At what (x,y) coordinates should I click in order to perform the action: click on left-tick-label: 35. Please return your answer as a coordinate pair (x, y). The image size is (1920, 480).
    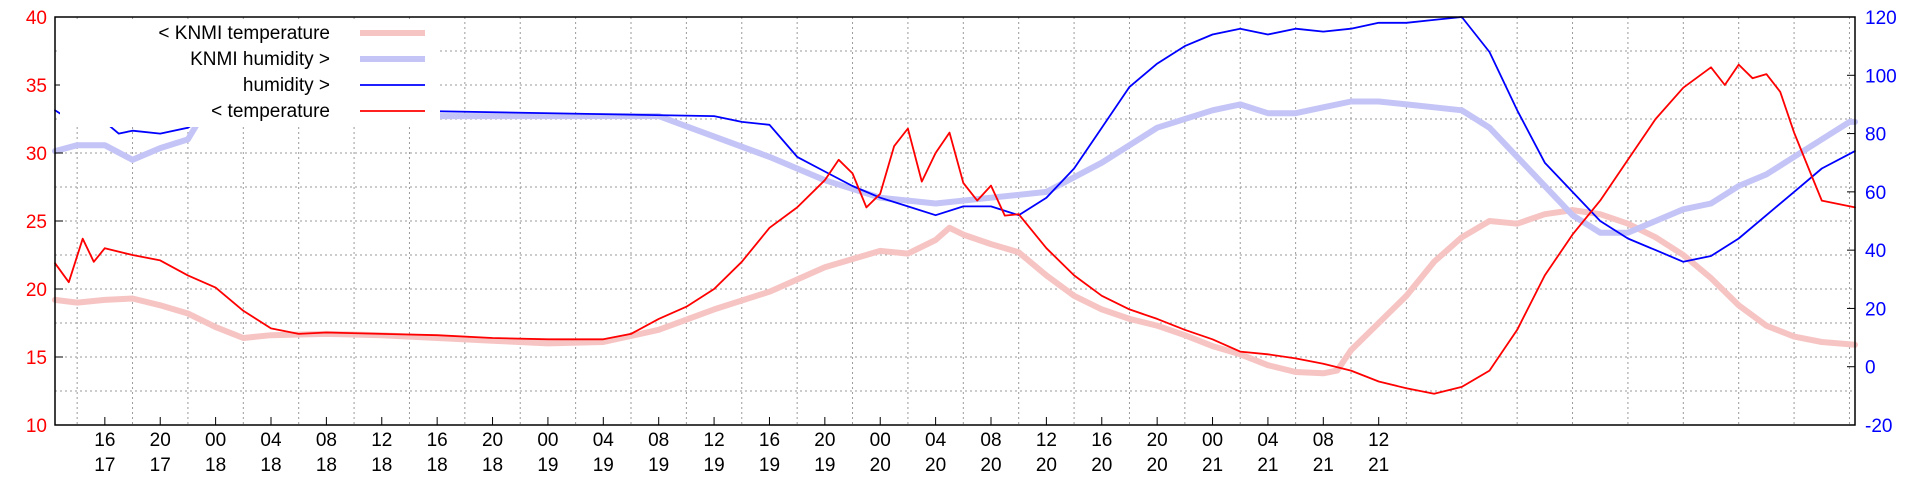
    Looking at the image, I should click on (36, 86).